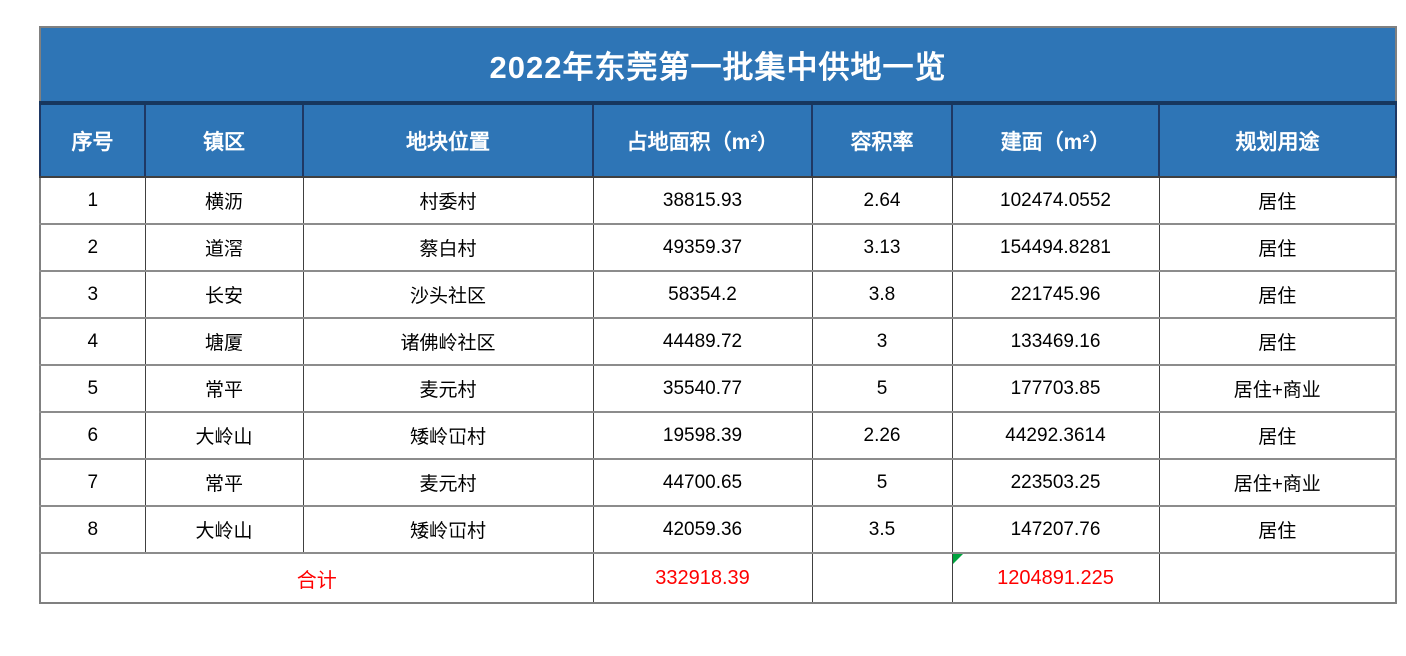 This screenshot has height=656, width=1406. What do you see at coordinates (92, 389) in the screenshot?
I see `cell-no: 5` at bounding box center [92, 389].